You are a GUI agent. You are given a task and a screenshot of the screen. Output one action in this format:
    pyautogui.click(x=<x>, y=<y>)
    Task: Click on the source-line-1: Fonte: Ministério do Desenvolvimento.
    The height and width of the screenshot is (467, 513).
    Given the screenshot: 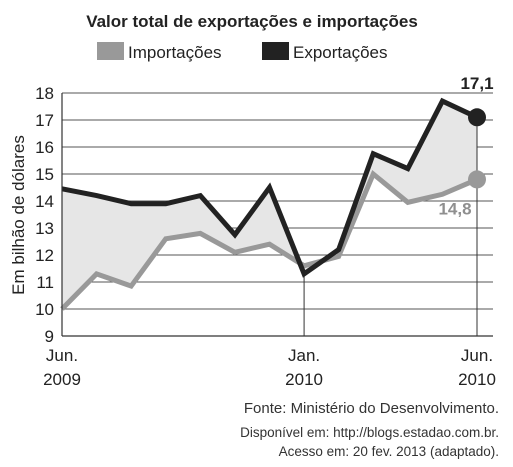 What is the action you would take?
    pyautogui.click(x=371, y=408)
    